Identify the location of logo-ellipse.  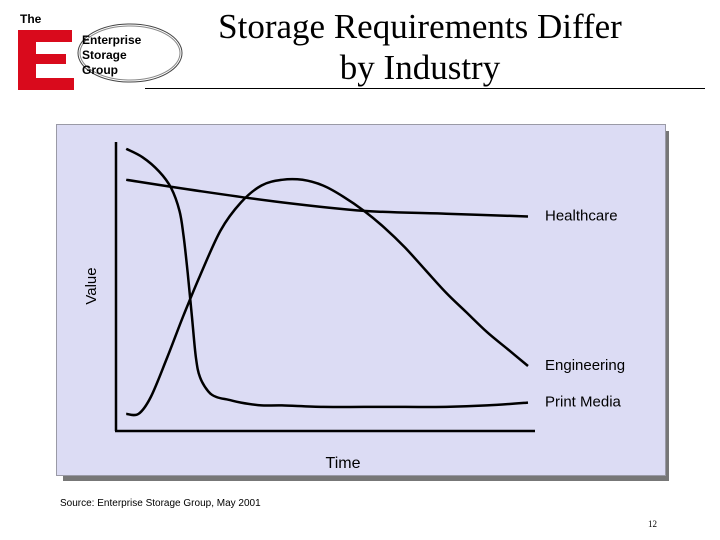
(130, 53).